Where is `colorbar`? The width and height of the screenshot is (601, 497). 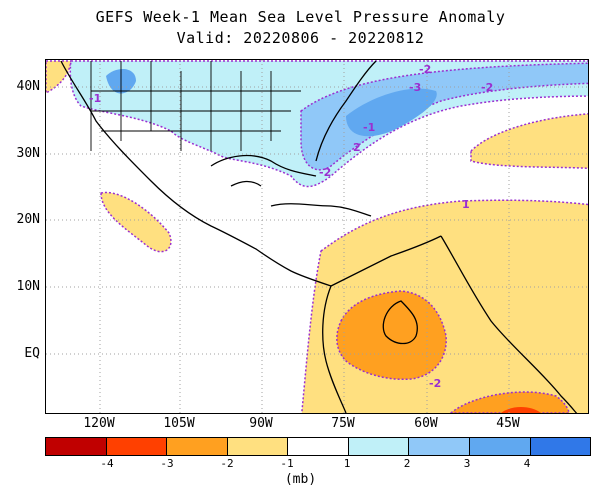
colorbar is located at coordinates (318, 446).